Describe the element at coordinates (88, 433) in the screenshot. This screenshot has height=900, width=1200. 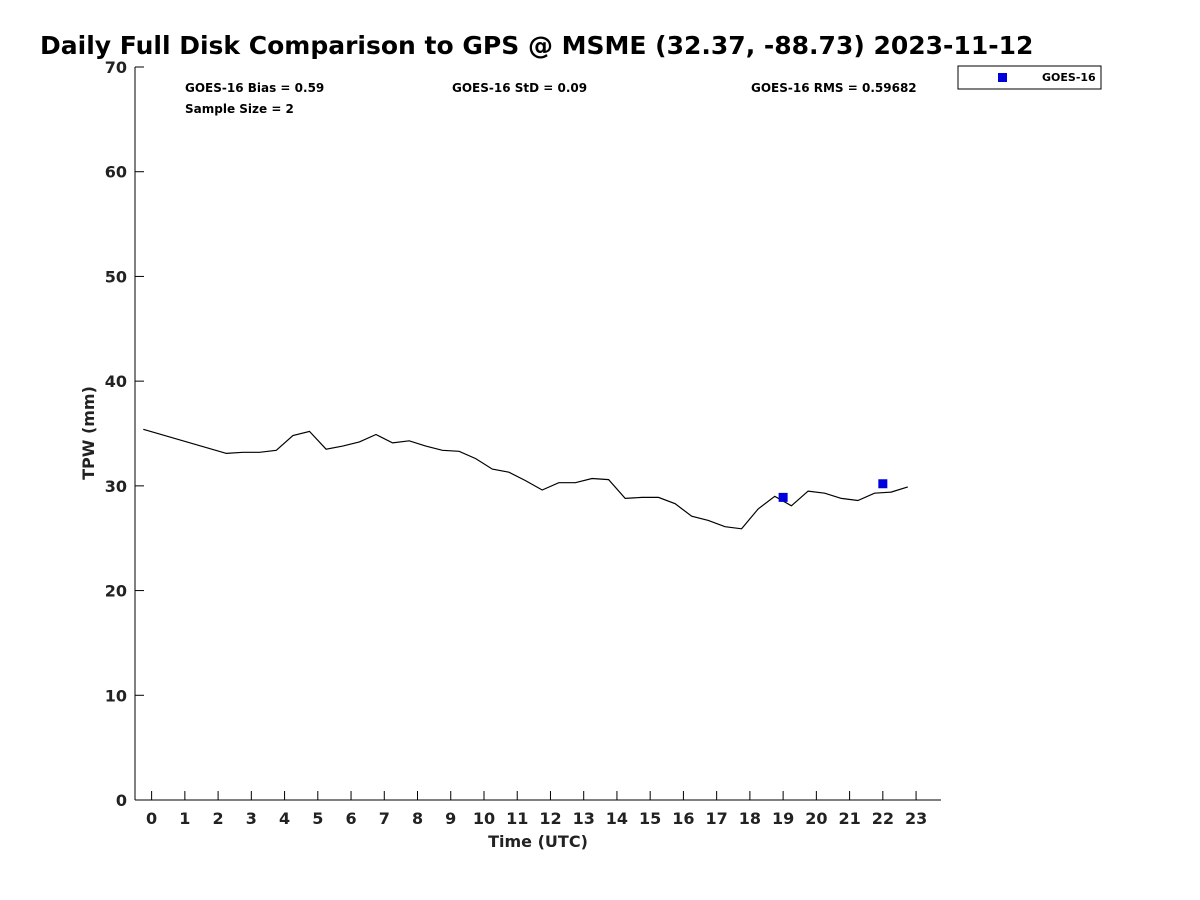
I see `y-axis-label: TPW (mm)` at that location.